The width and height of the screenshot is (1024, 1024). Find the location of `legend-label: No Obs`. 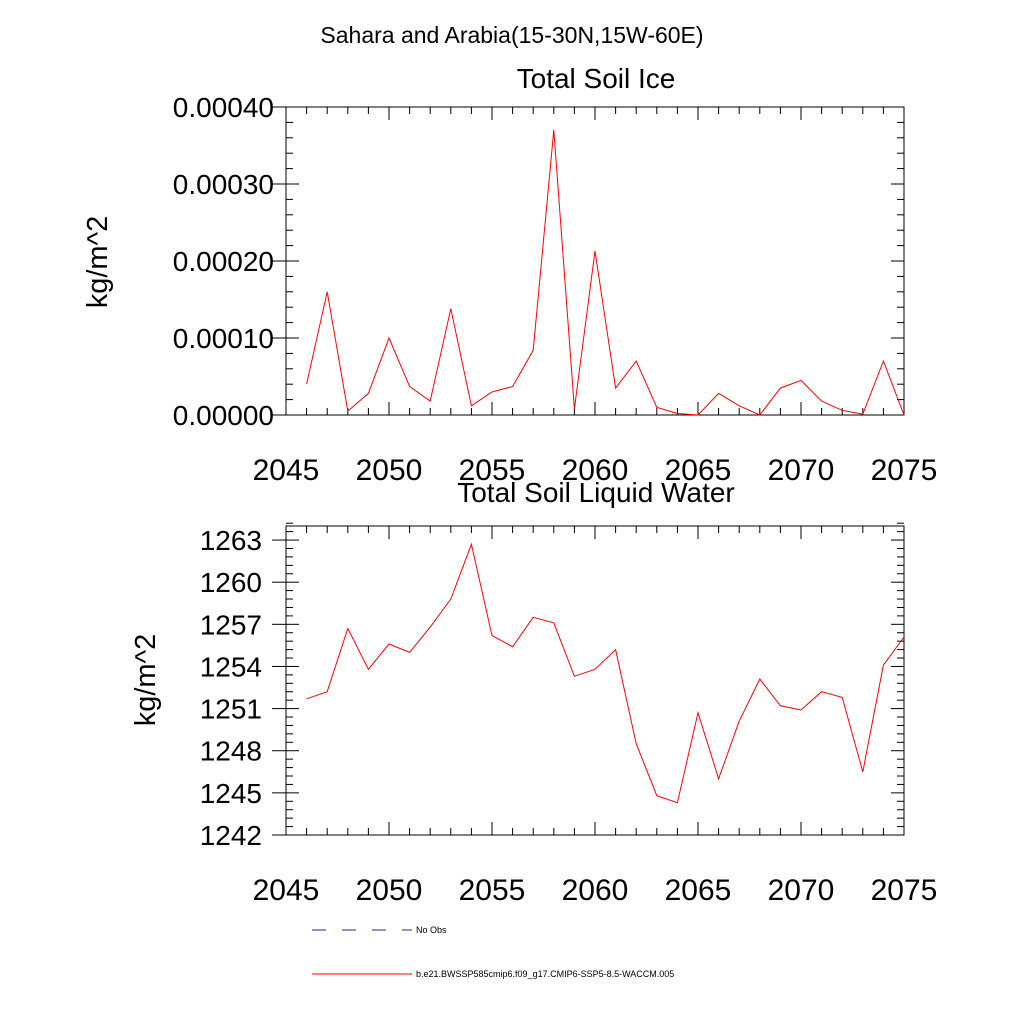

legend-label: No Obs is located at coordinates (431, 930).